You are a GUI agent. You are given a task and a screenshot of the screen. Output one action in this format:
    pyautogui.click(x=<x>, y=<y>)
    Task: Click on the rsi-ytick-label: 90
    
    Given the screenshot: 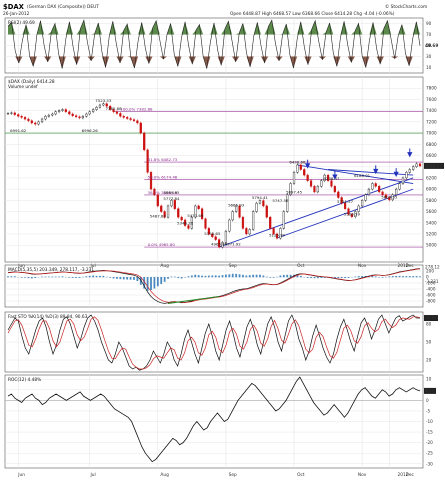 What is the action you would take?
    pyautogui.click(x=429, y=23)
    